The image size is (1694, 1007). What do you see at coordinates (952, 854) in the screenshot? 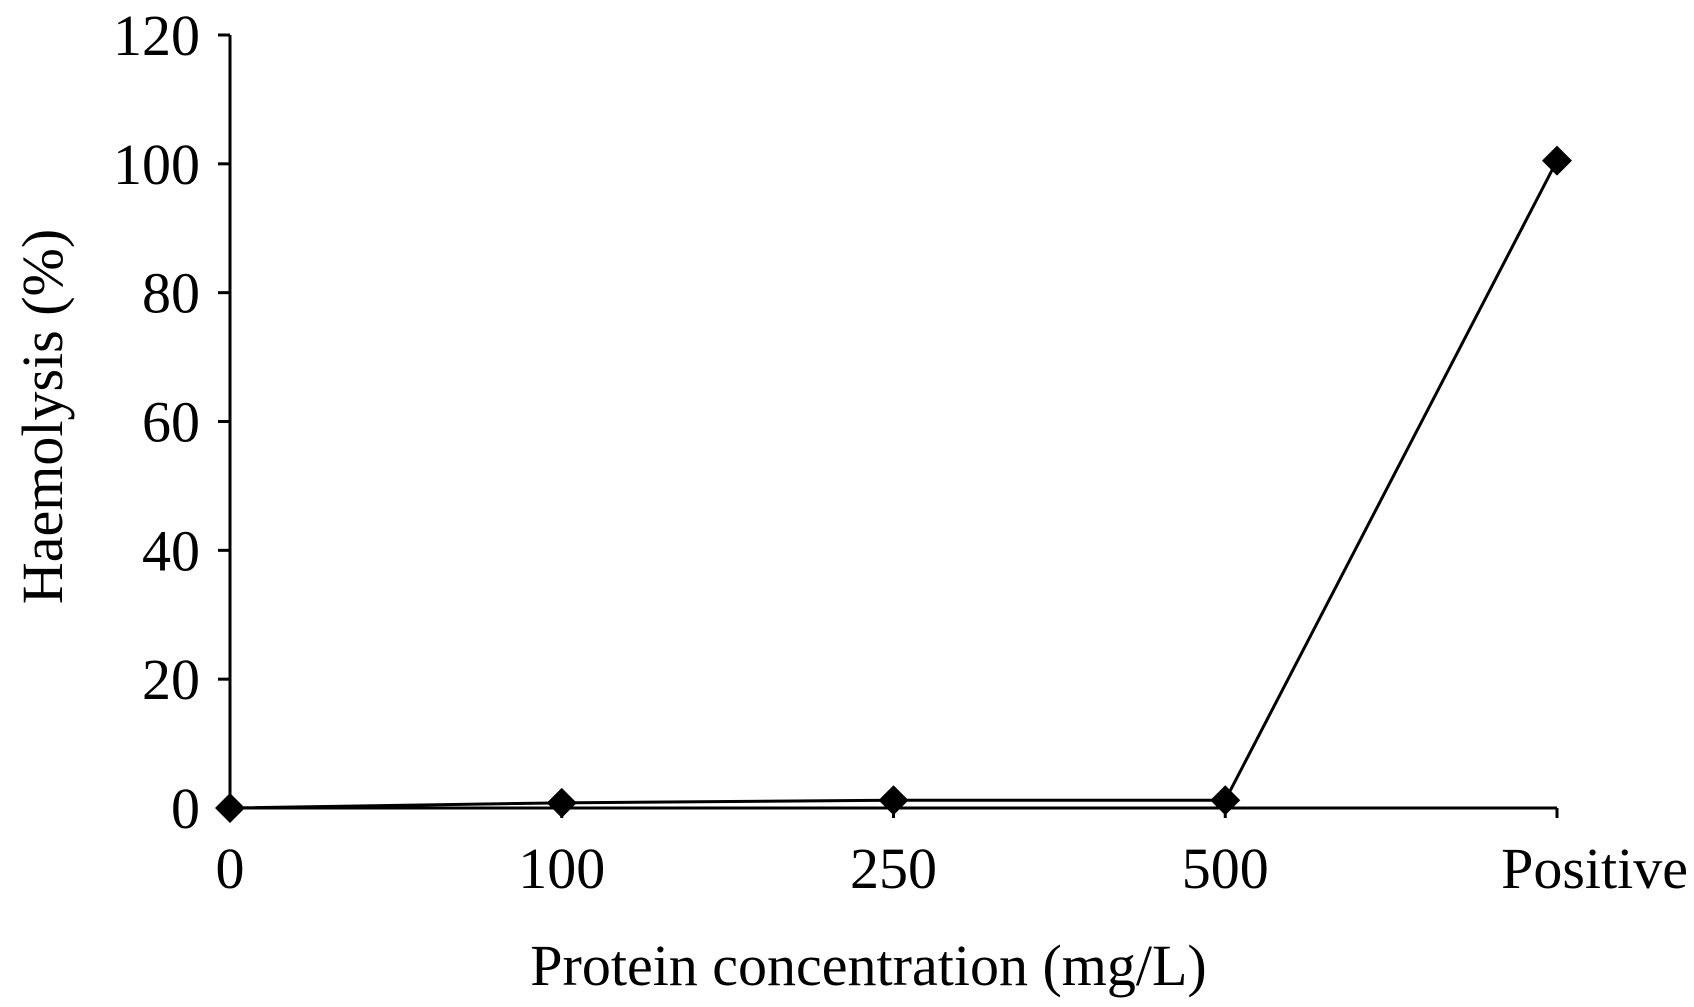
I see `x-axis-ticks: 0 100 250 500 Positive` at bounding box center [952, 854].